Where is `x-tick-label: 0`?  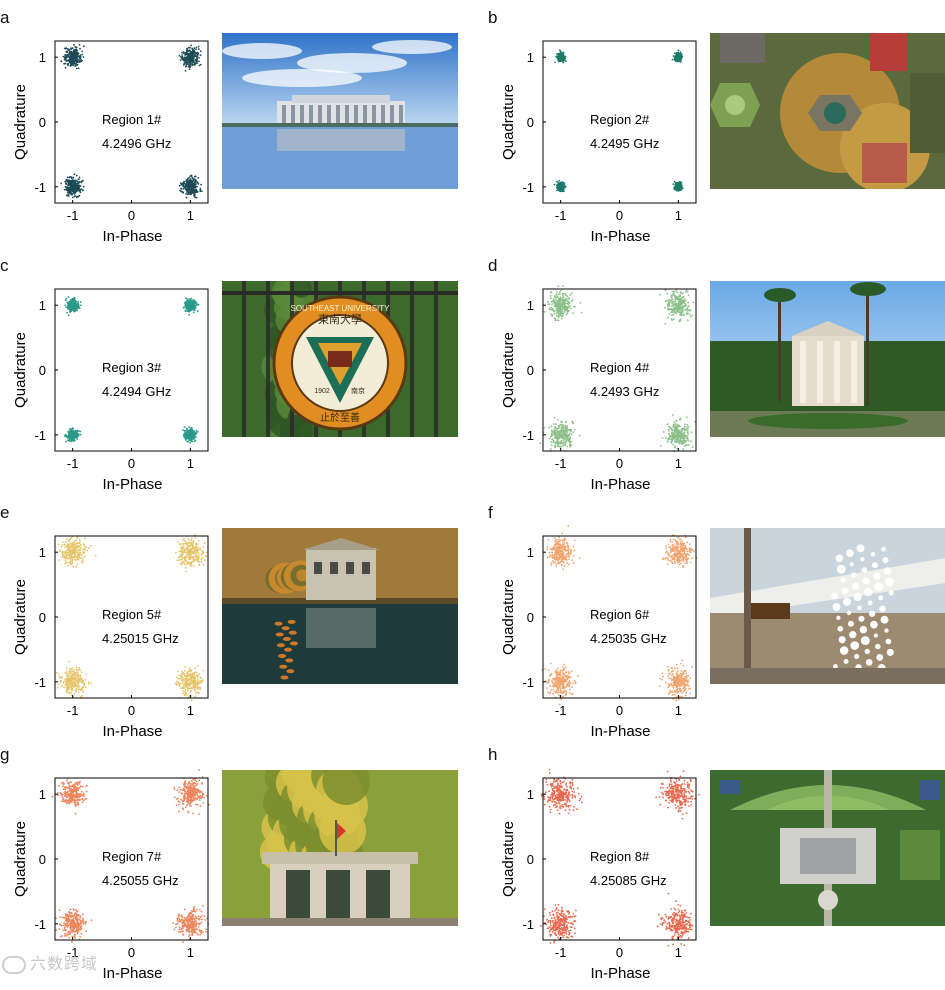 x-tick-label: 0 is located at coordinates (619, 463).